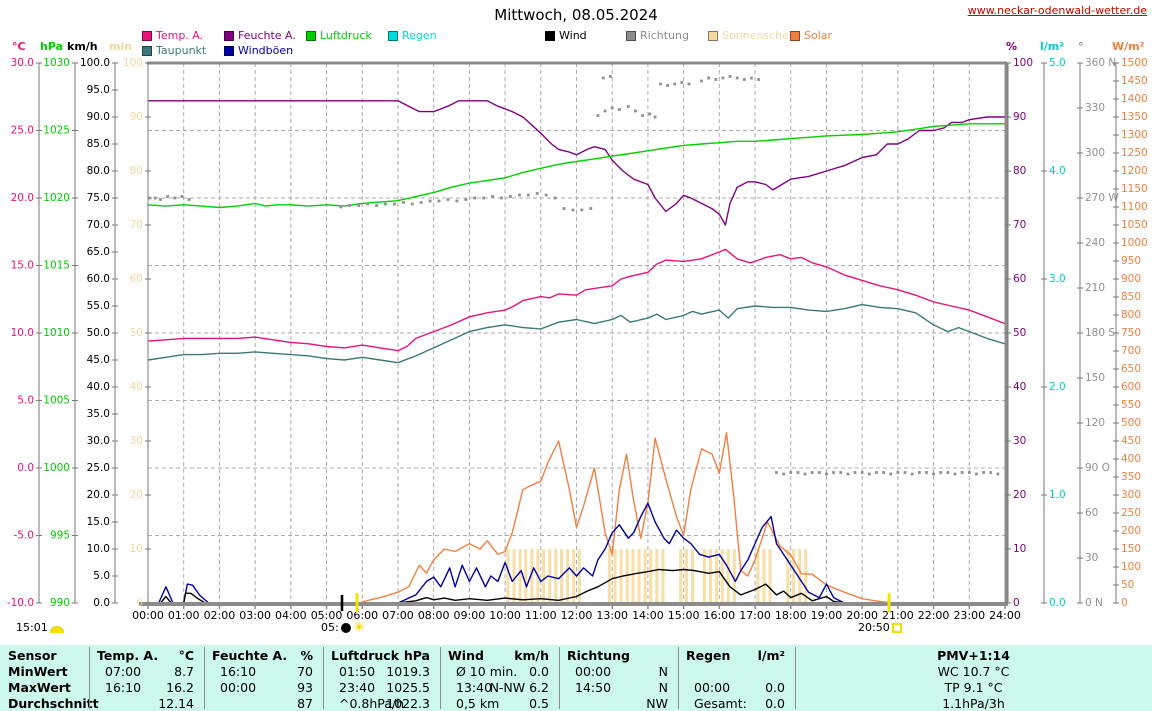 This screenshot has height=711, width=1152. Describe the element at coordinates (365, 655) in the screenshot. I see `column-header: Luftdruck` at that location.